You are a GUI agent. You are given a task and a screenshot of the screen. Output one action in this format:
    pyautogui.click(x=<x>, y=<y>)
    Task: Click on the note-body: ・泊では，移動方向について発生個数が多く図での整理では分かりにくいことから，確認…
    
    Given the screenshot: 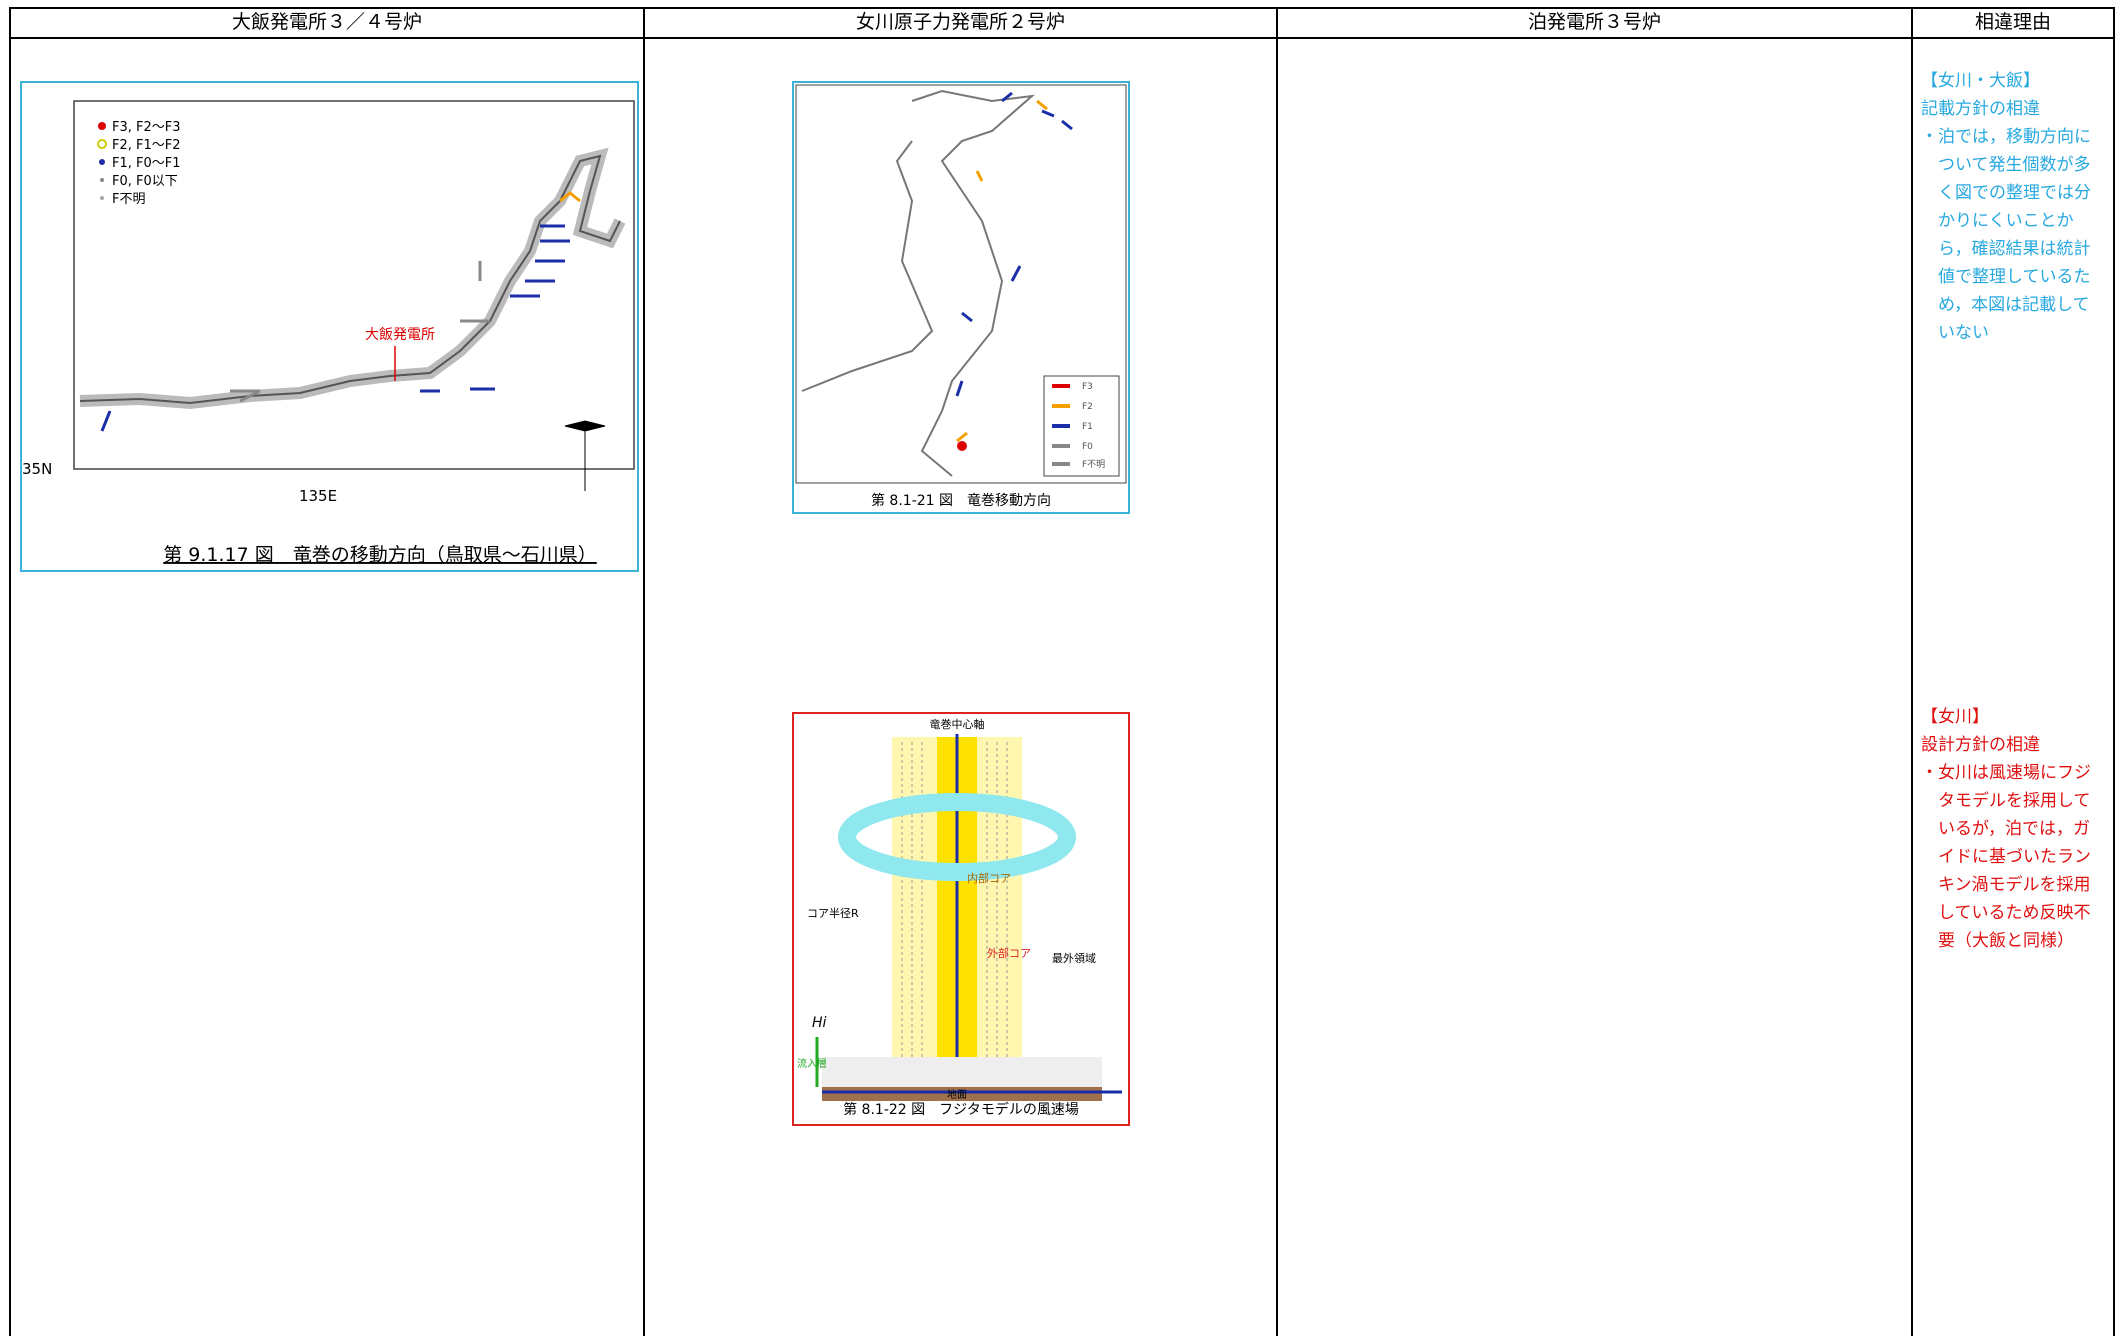 What is the action you would take?
    pyautogui.click(x=2006, y=235)
    